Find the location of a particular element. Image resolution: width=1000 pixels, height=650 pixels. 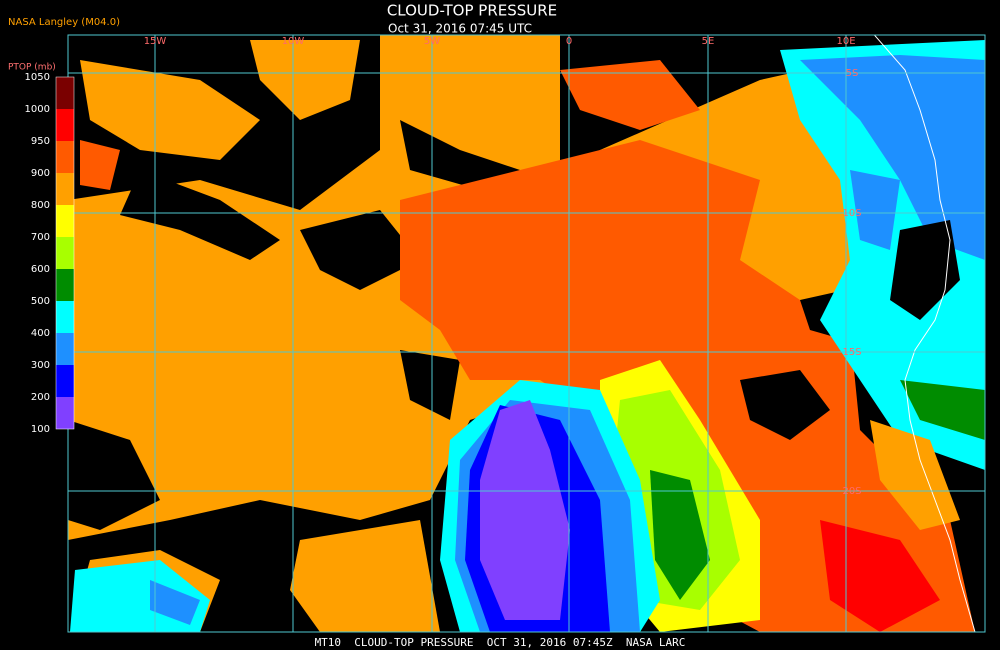

longitude-label: 15W is located at coordinates (155, 41).